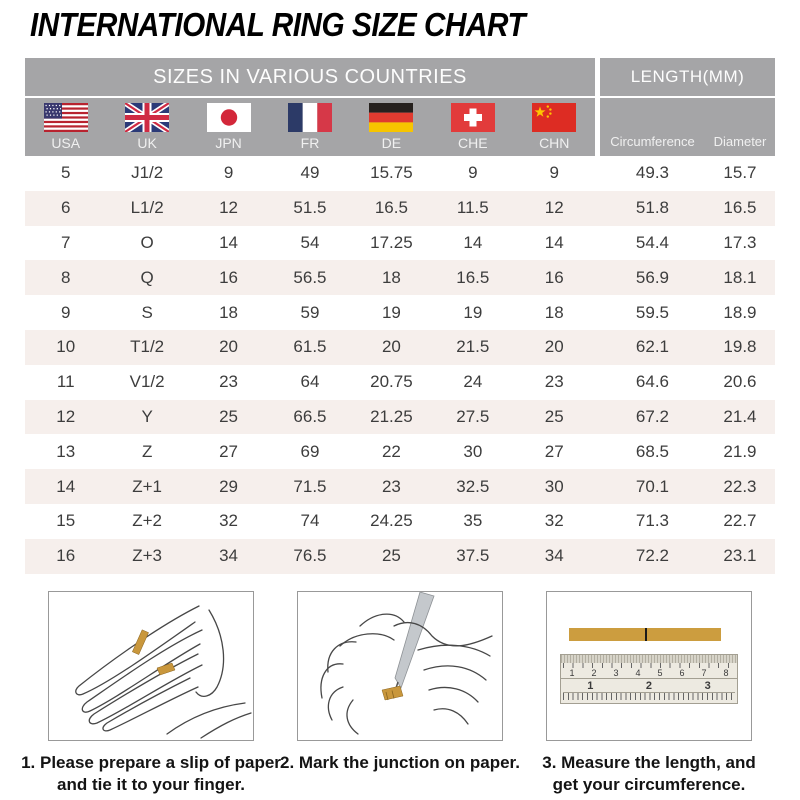 Image resolution: width=800 pixels, height=800 pixels. What do you see at coordinates (652, 277) in the screenshot?
I see `table-cell: 56.9` at bounding box center [652, 277].